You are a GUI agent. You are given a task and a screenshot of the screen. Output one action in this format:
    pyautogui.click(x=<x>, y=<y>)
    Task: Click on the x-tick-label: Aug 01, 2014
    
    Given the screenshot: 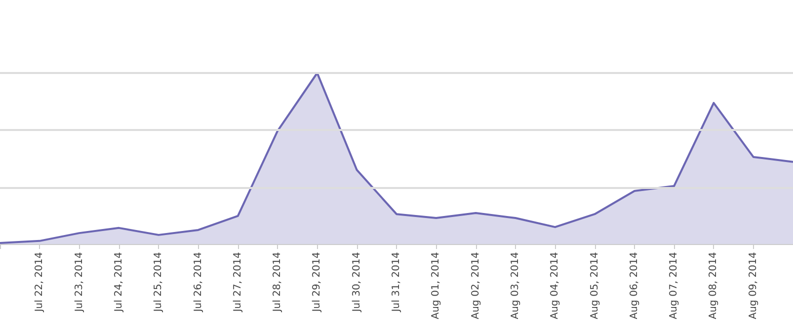 What is the action you would take?
    pyautogui.click(x=436, y=286)
    